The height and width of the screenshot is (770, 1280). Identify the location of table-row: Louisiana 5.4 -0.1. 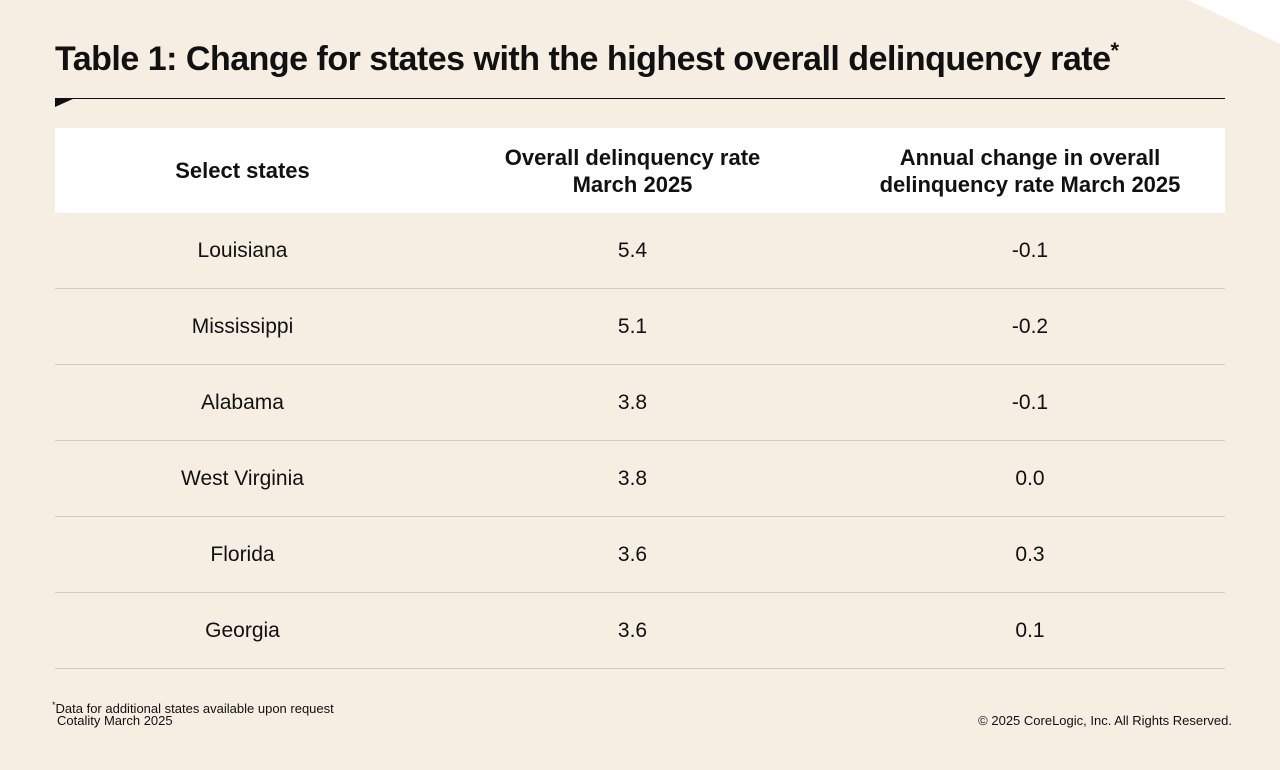
(640, 251).